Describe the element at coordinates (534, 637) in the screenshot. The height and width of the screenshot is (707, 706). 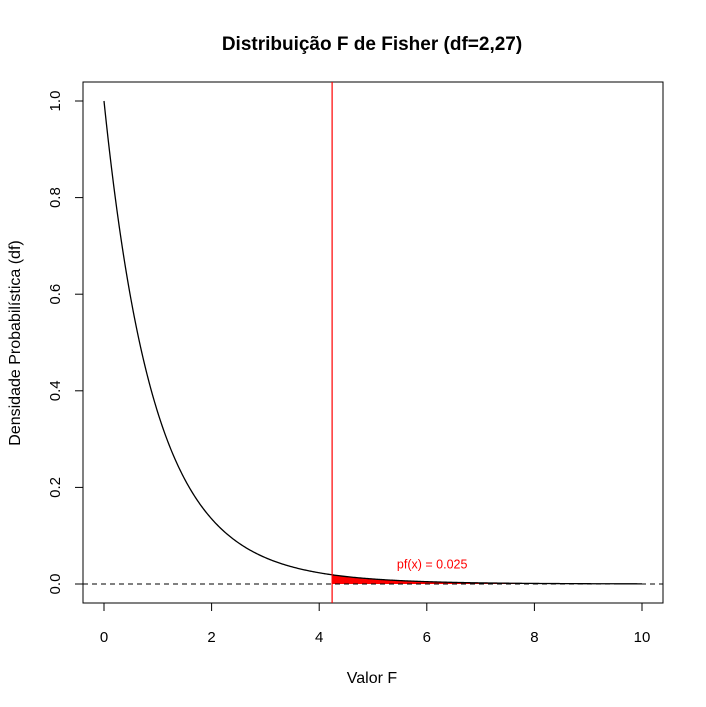
I see `x-tick-label: 8` at that location.